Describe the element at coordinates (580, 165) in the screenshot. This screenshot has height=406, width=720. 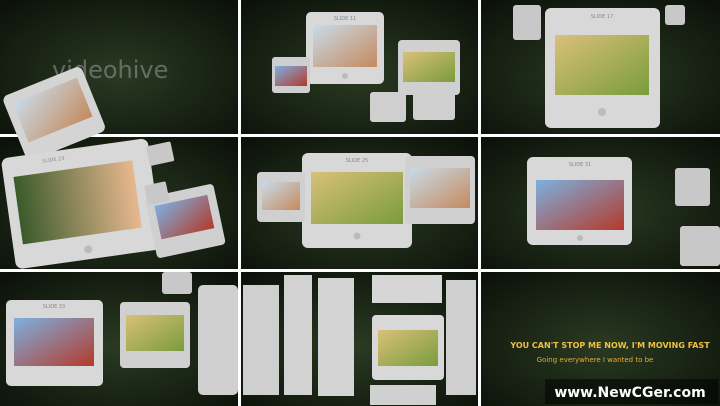
I see `slide-label: SLIDE 31` at that location.